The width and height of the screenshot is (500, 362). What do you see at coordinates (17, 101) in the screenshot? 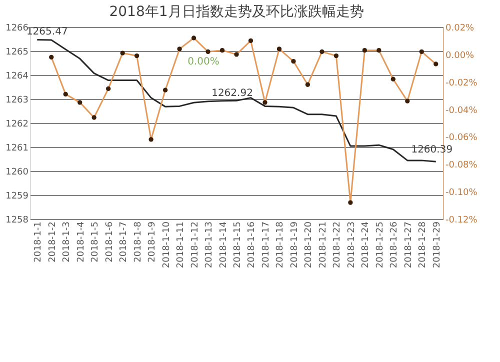
I see `y-tick-label: 1263` at bounding box center [17, 101].